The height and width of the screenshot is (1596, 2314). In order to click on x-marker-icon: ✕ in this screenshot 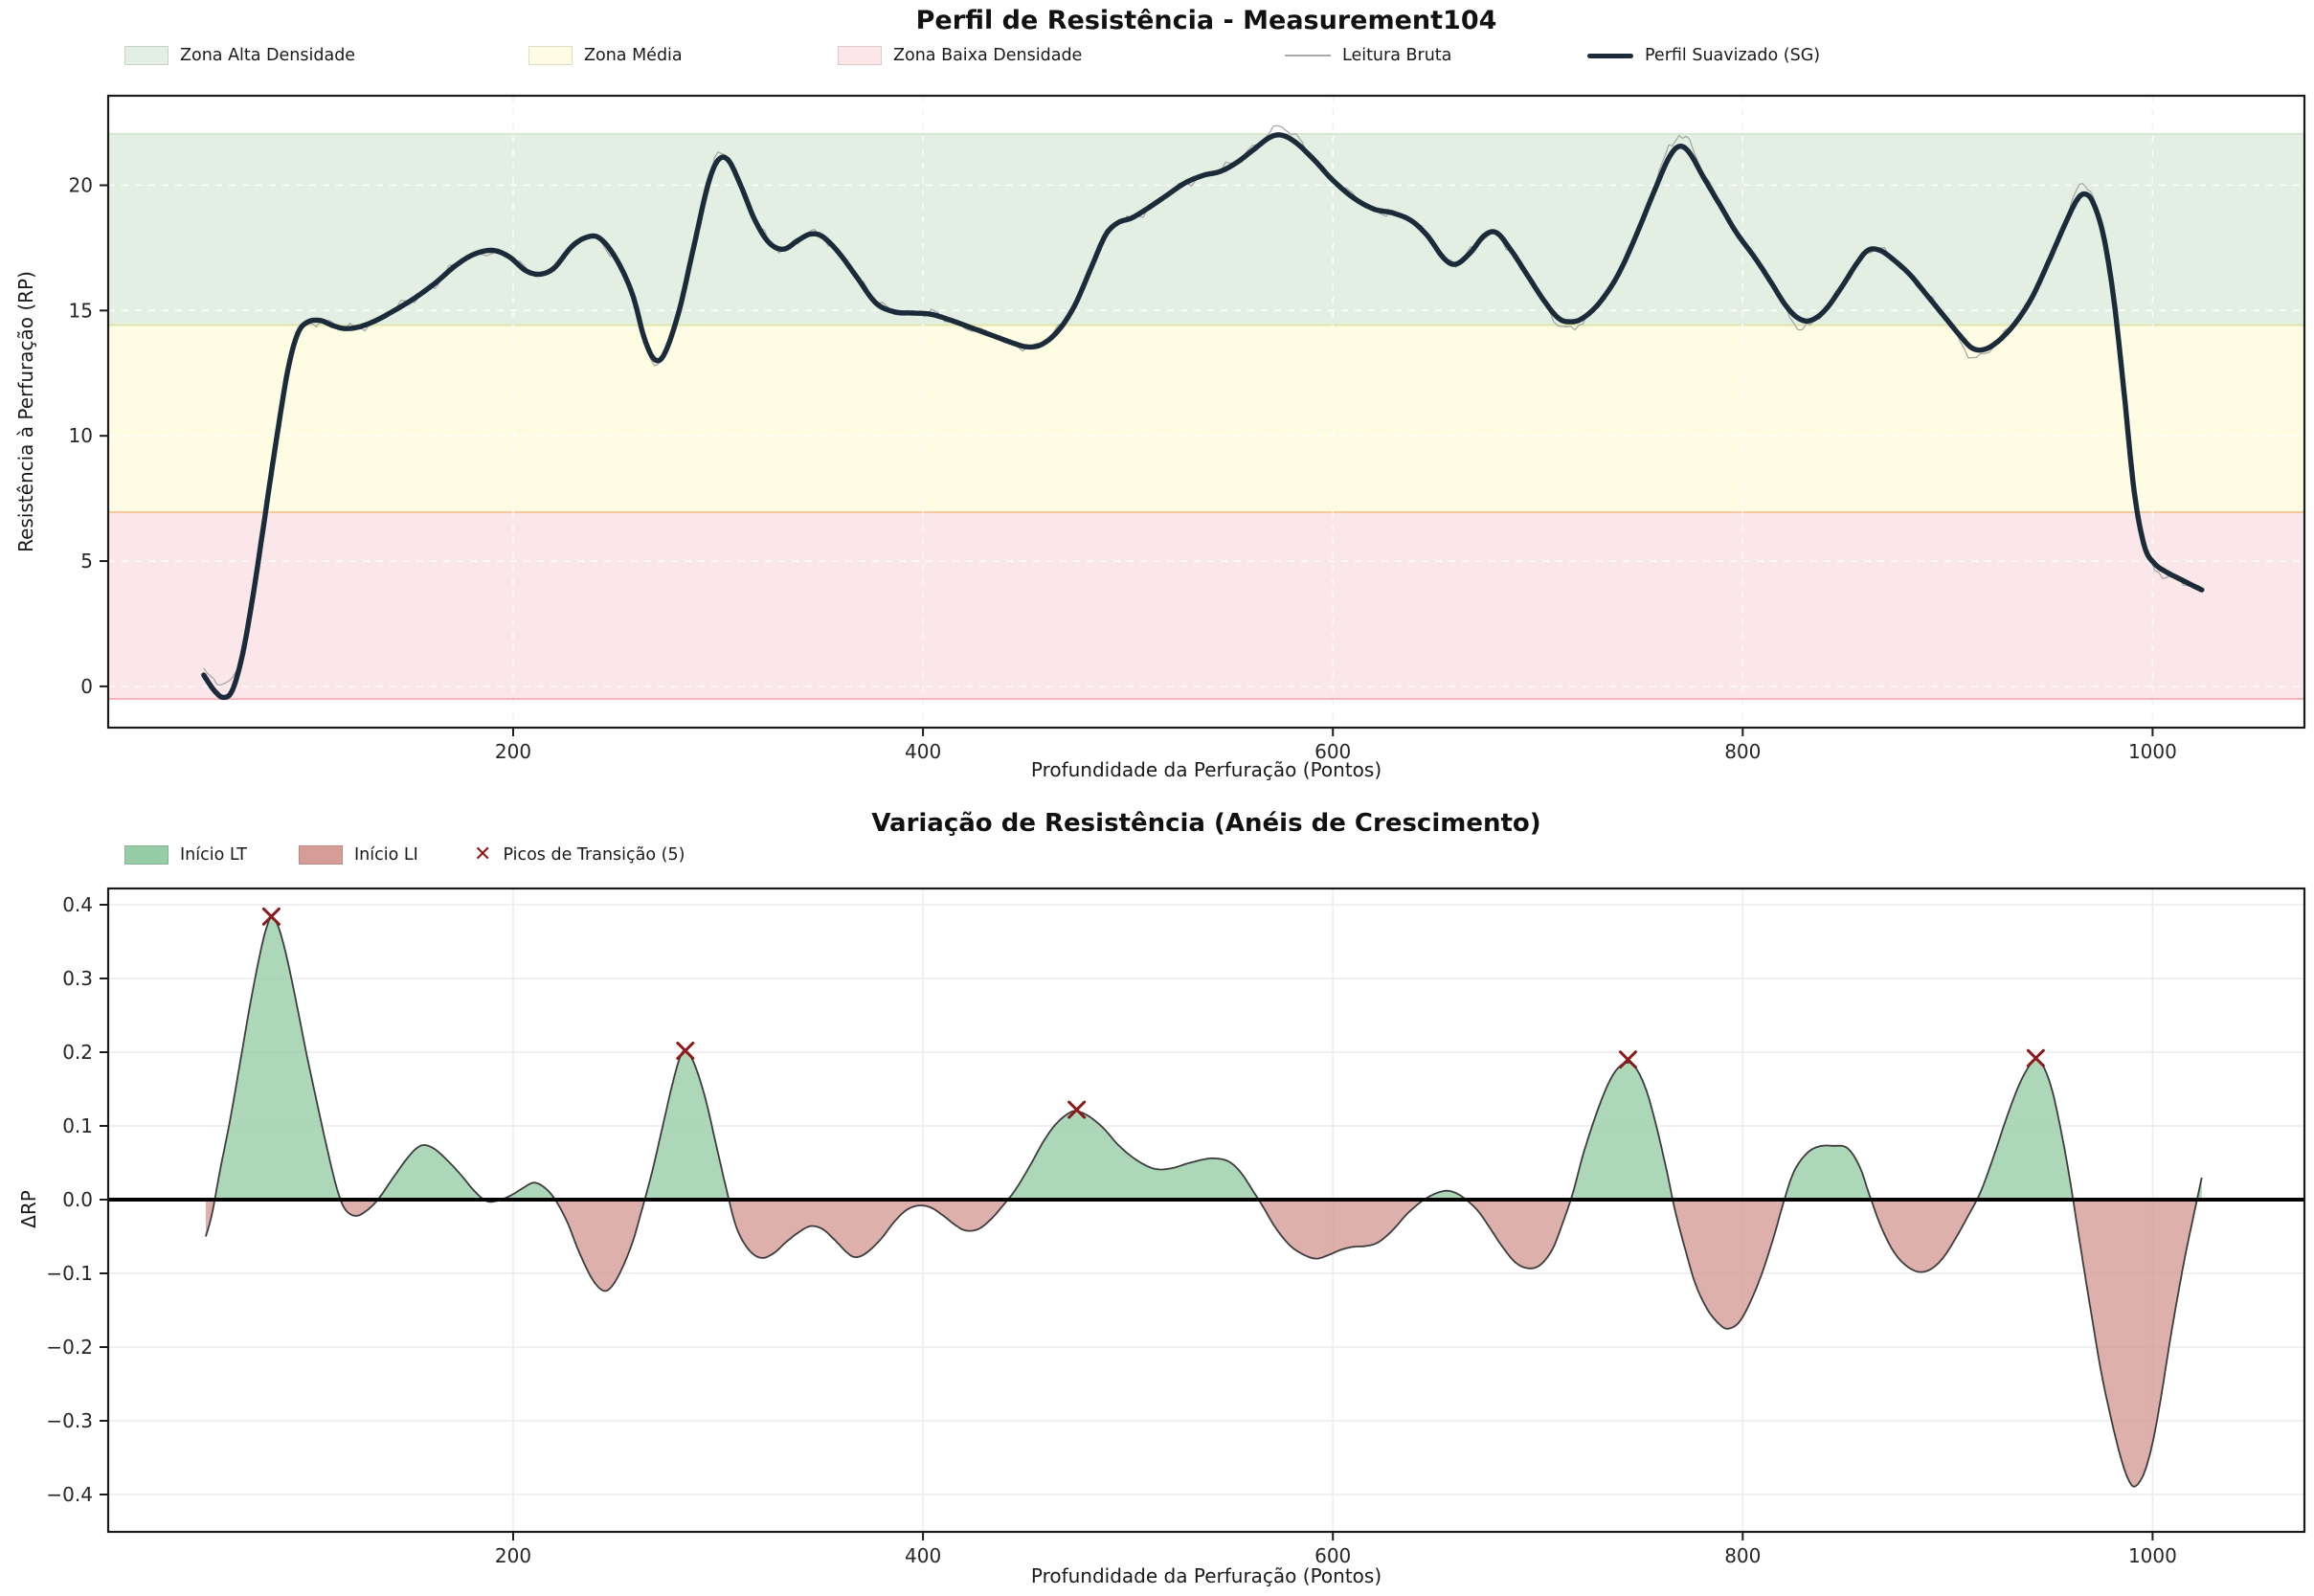, I will do `click(483, 854)`.